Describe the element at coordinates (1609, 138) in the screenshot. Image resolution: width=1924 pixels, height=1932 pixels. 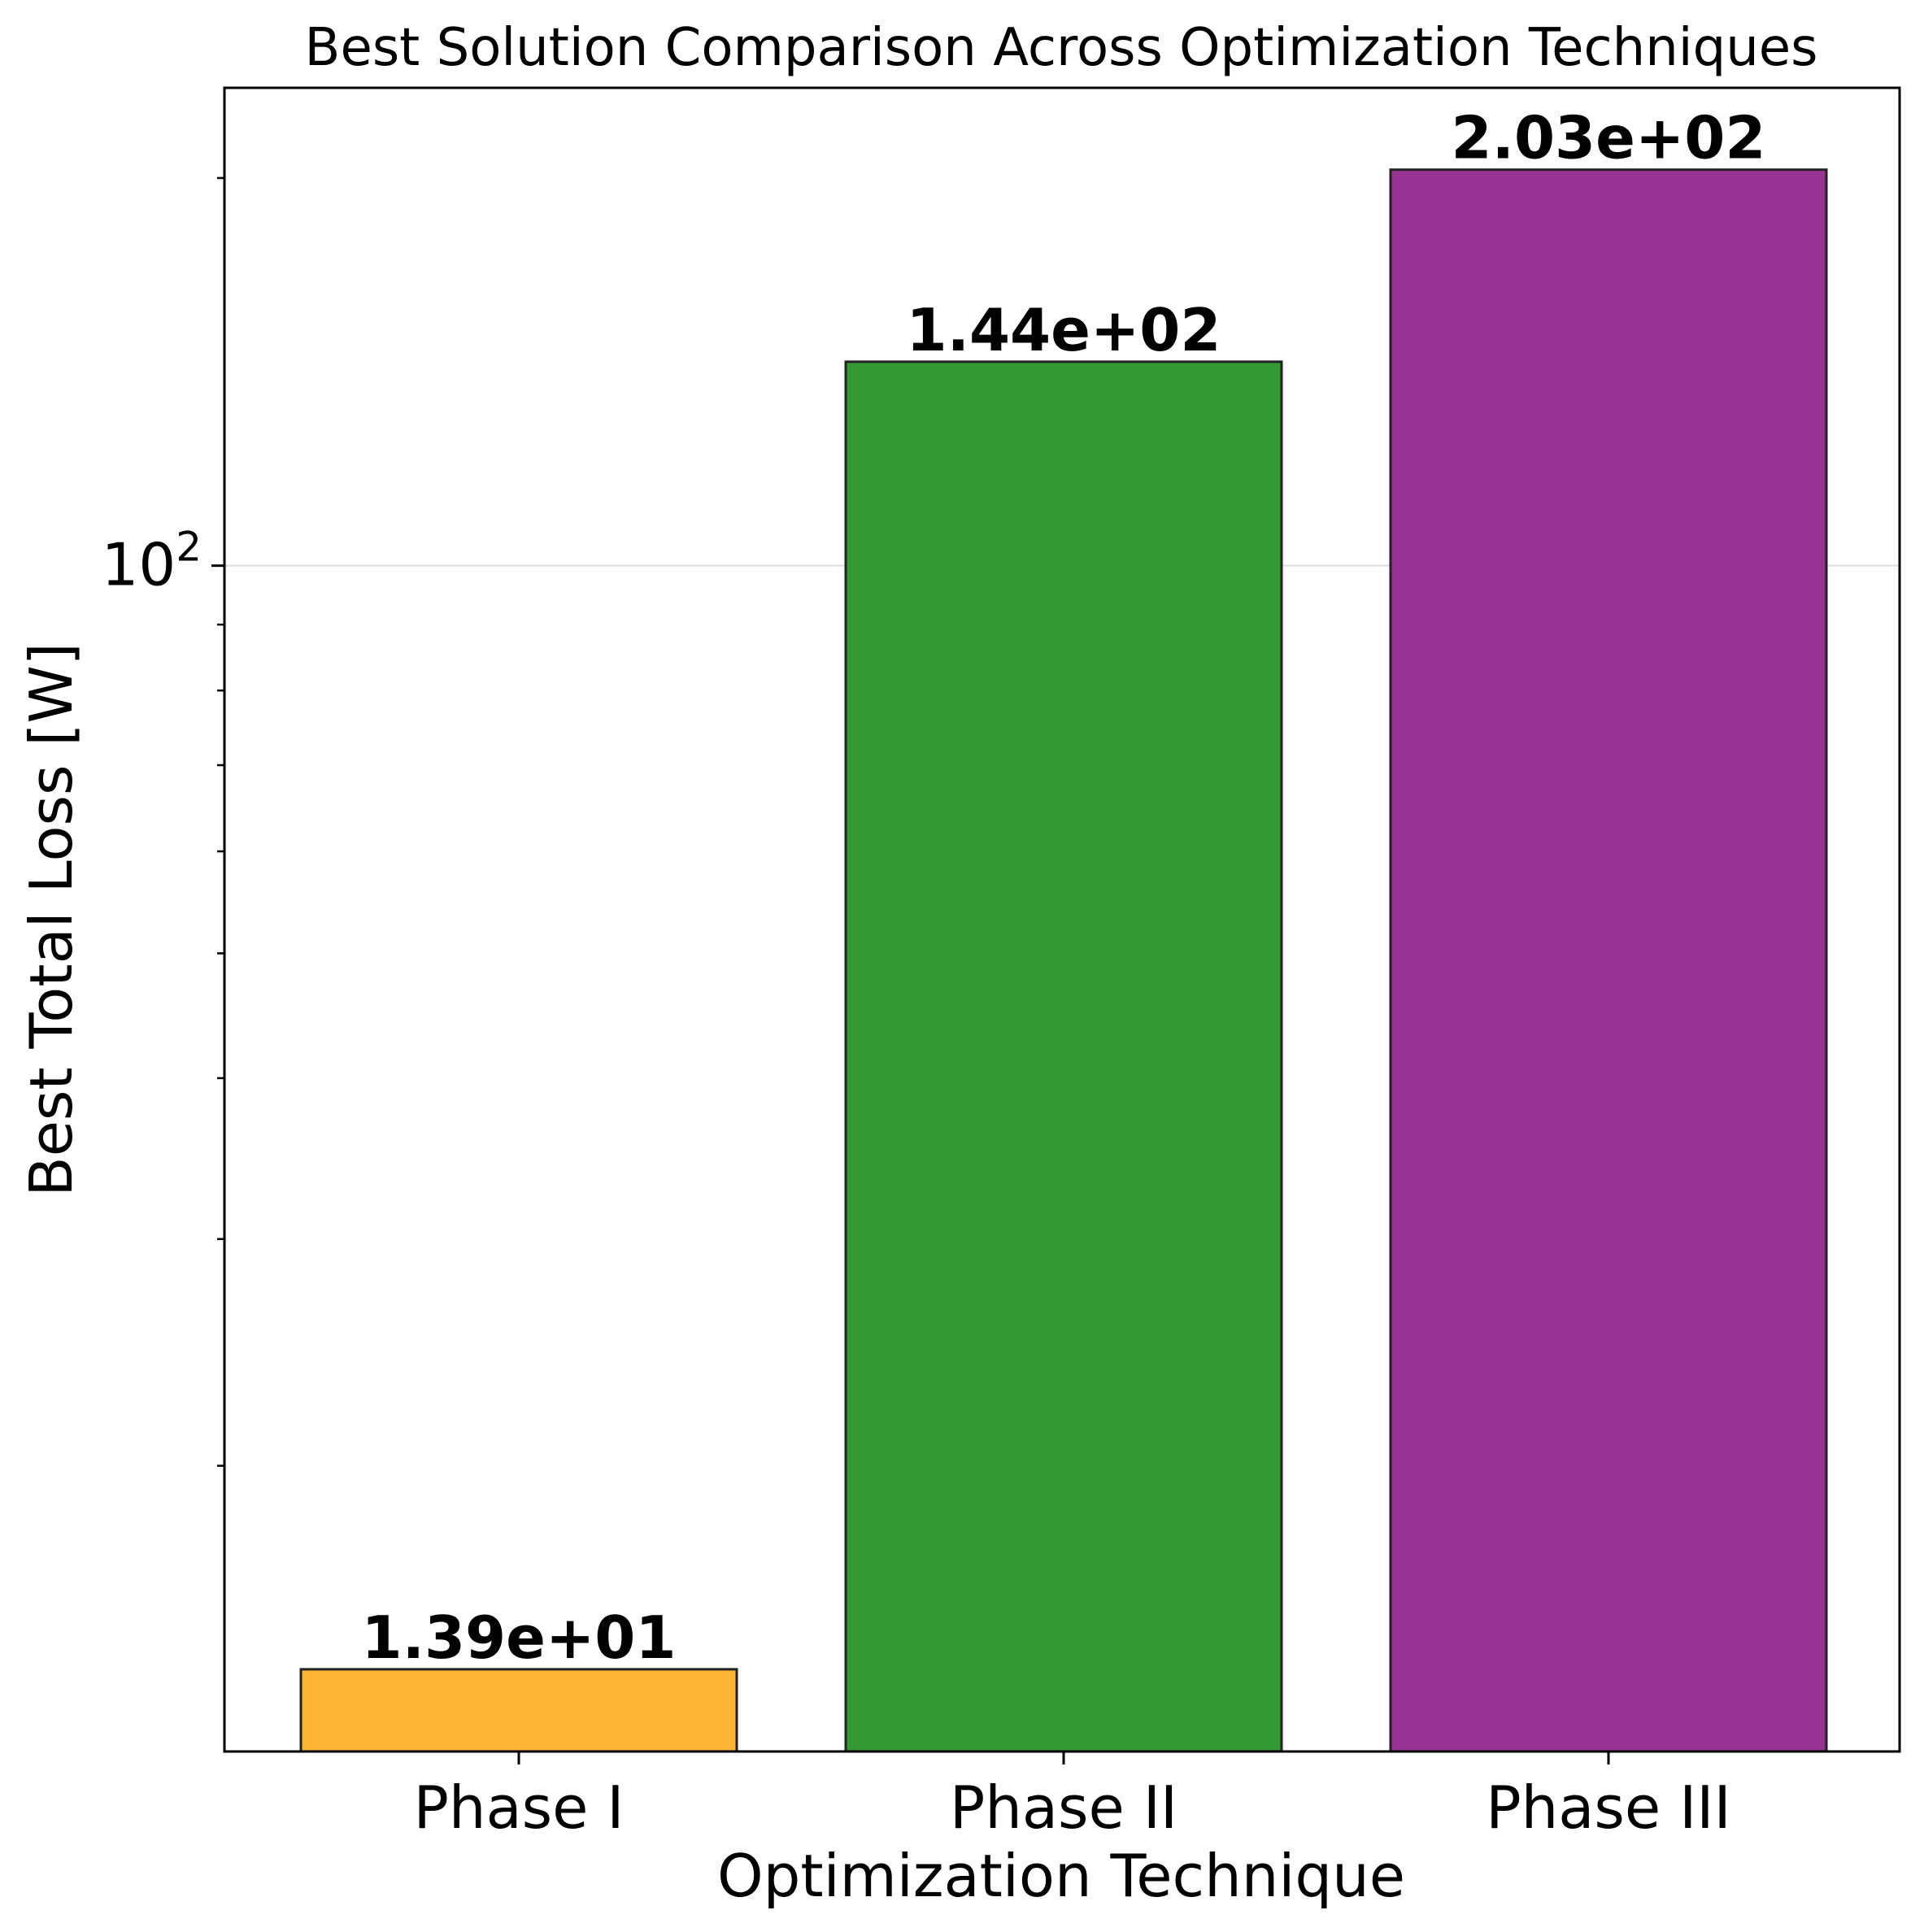
I see `data-label: 2.03e+02` at that location.